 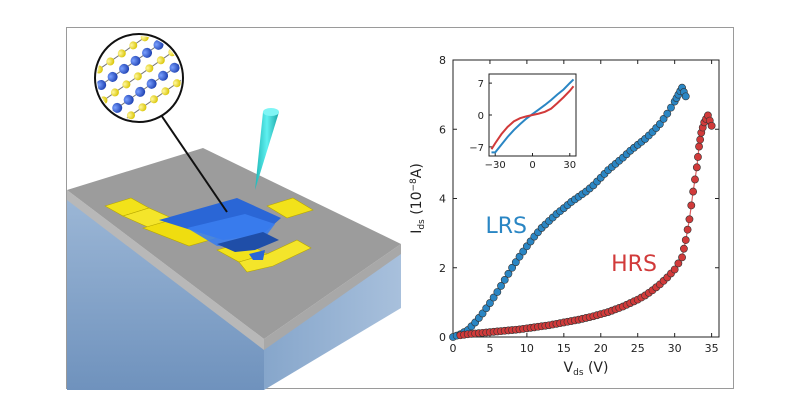 What do you see at coordinates (414, 185) in the screenshot?
I see `y-axis-label-exponent: −8` at bounding box center [414, 185].